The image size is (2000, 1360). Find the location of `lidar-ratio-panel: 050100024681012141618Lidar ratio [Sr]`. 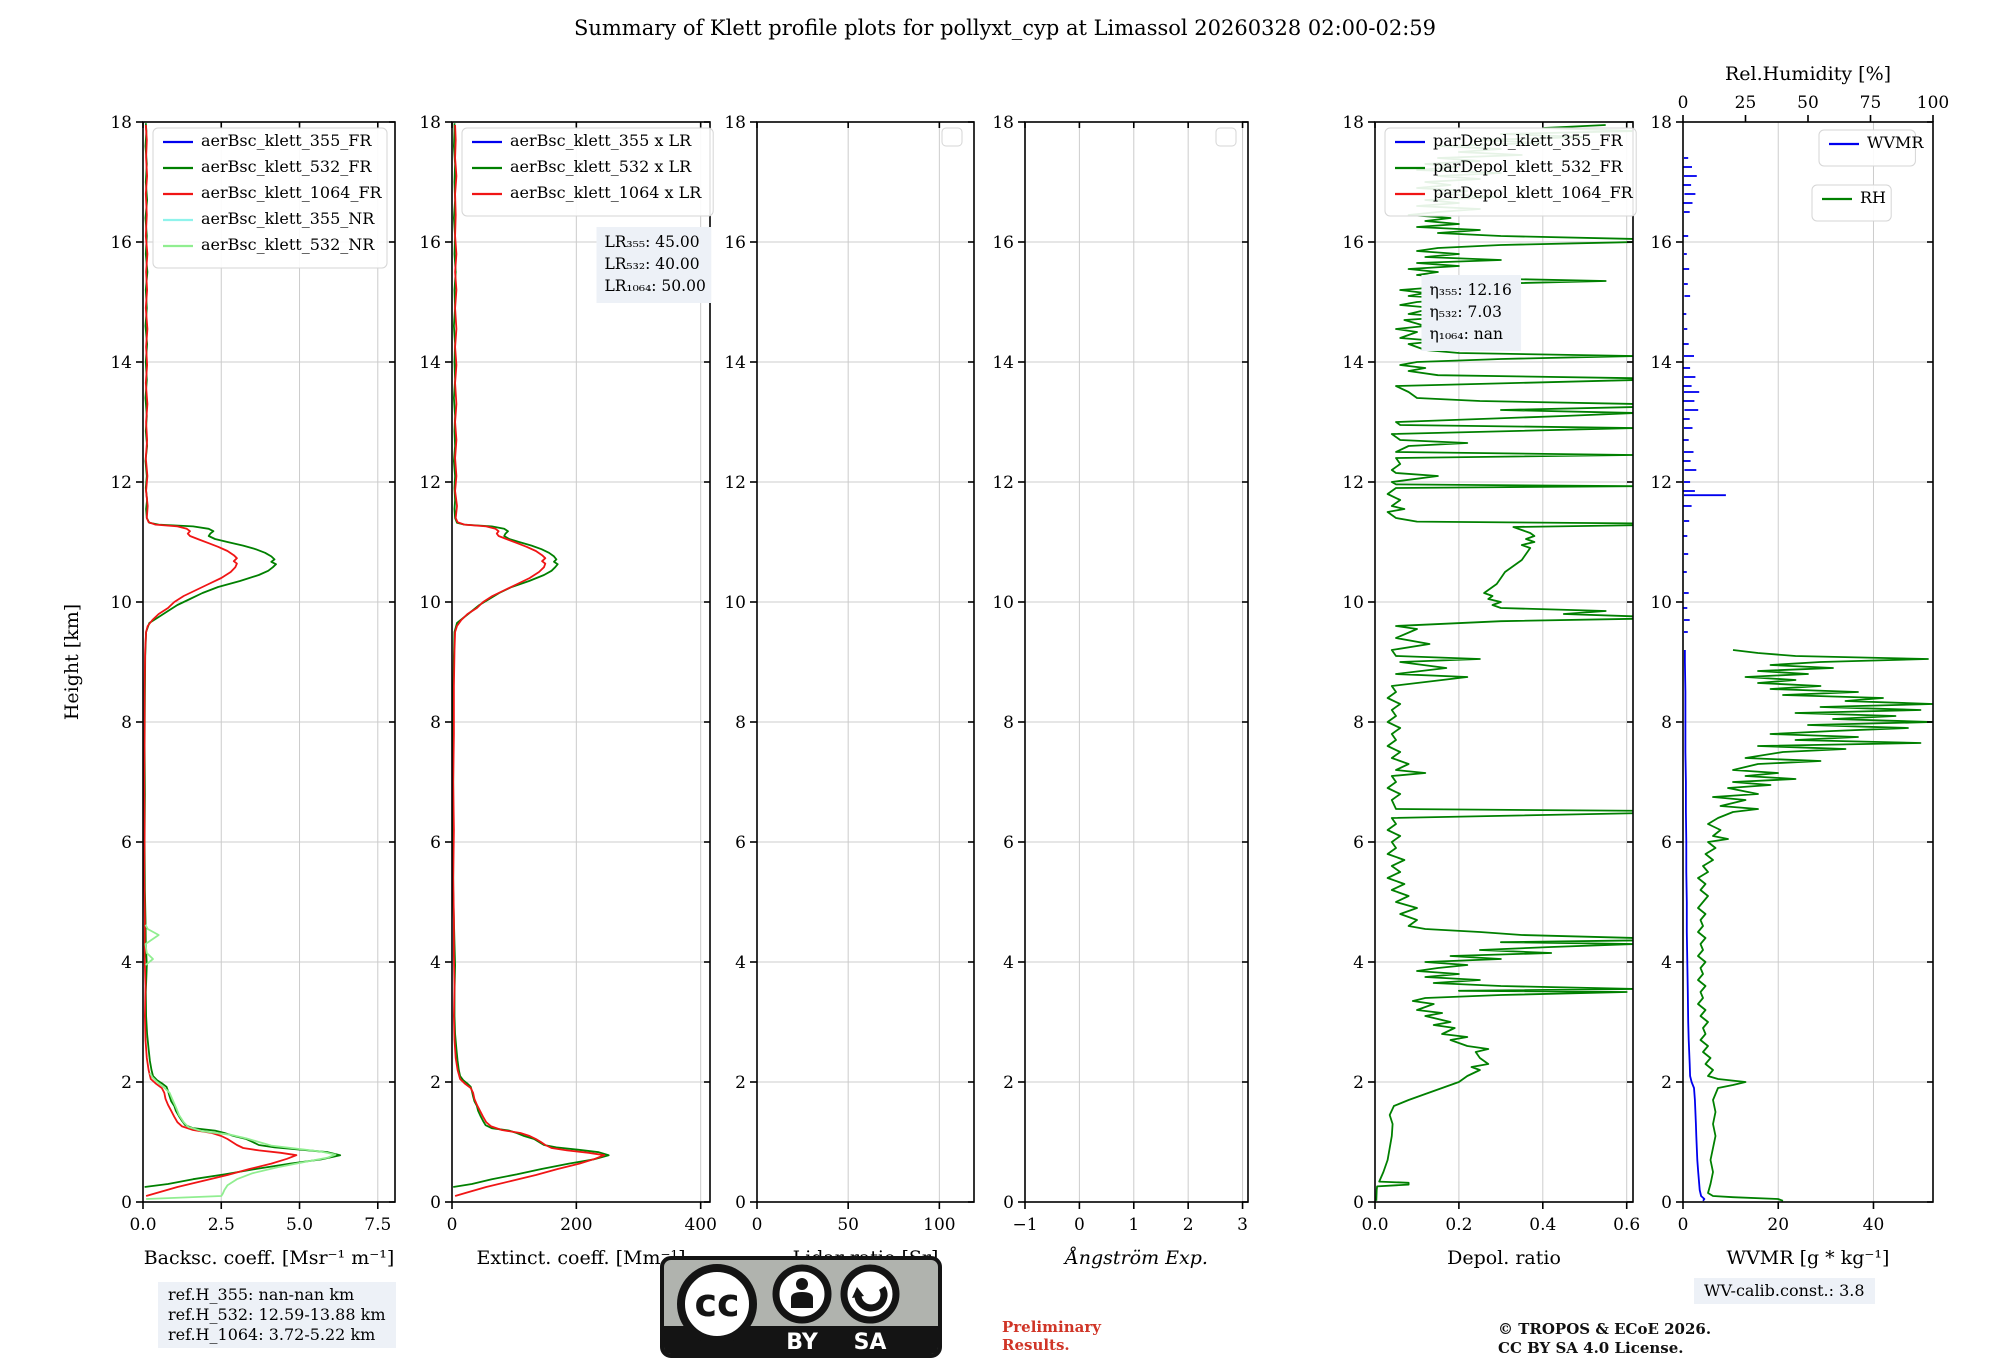

lidar-ratio-panel: 050100024681012141618Lidar ratio [Sr] is located at coordinates (849, 691).